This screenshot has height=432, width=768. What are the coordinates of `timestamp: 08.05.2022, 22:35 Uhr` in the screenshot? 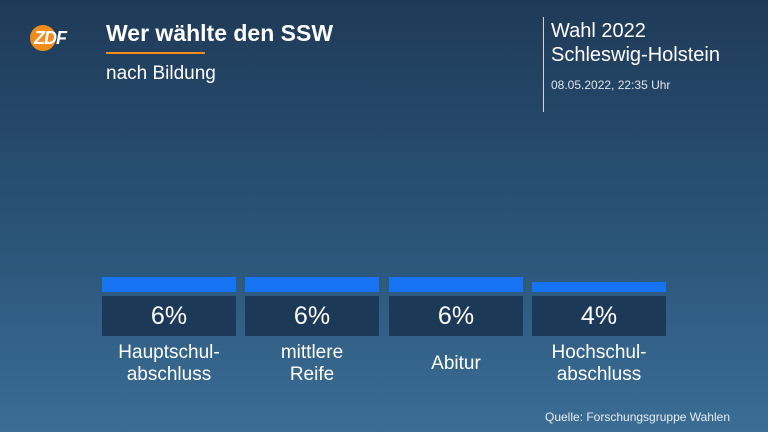 It's located at (611, 85).